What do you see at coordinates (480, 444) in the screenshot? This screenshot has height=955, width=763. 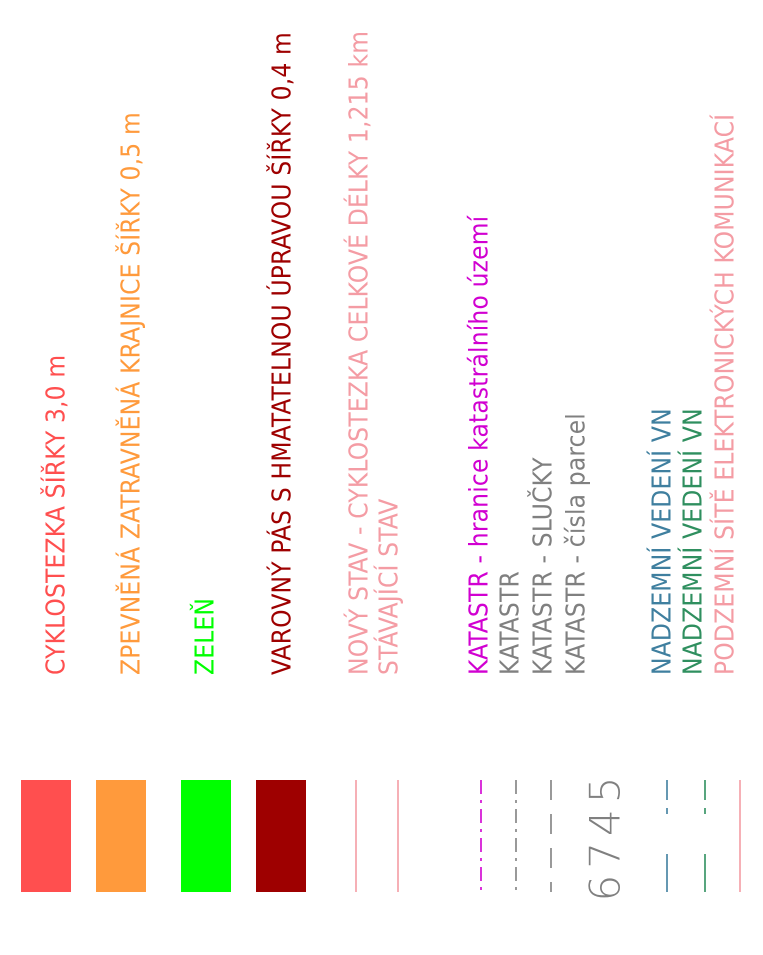 I see `katastr-hranice-label: KATASTR - hranice katastrálního území` at bounding box center [480, 444].